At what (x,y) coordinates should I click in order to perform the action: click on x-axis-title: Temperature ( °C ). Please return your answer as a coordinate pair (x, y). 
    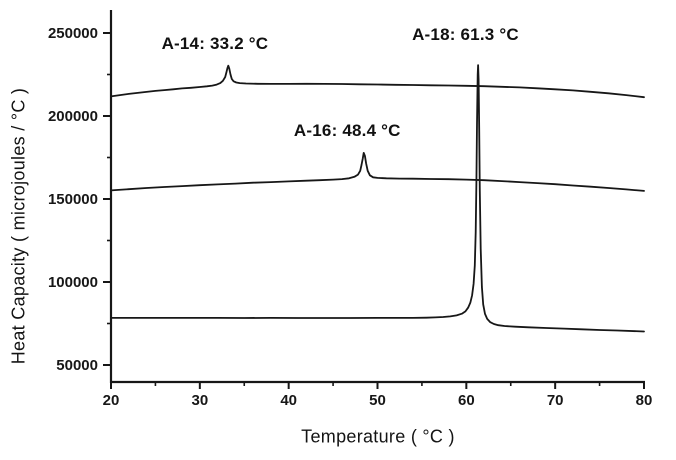
    Looking at the image, I should click on (378, 436).